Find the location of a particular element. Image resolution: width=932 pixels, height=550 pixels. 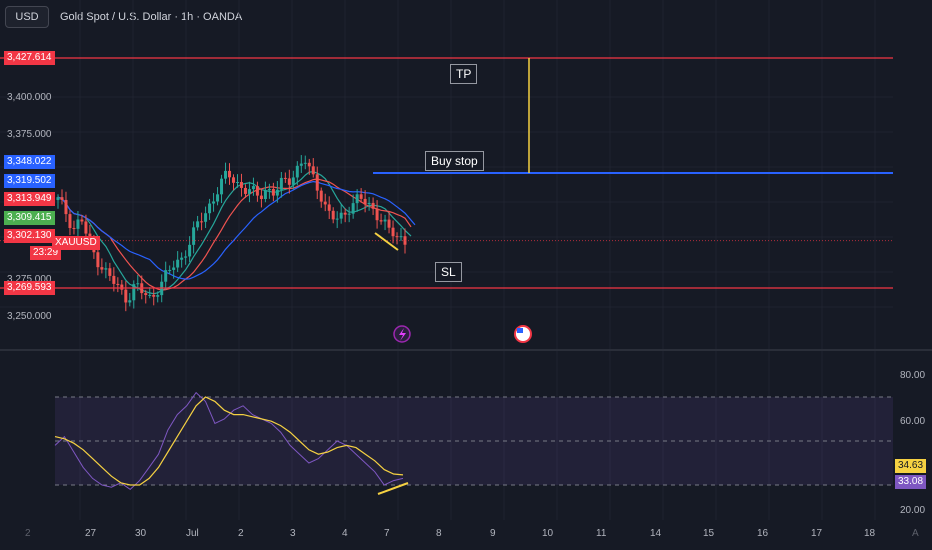

price-tag: 3,348.022 is located at coordinates (29, 162).